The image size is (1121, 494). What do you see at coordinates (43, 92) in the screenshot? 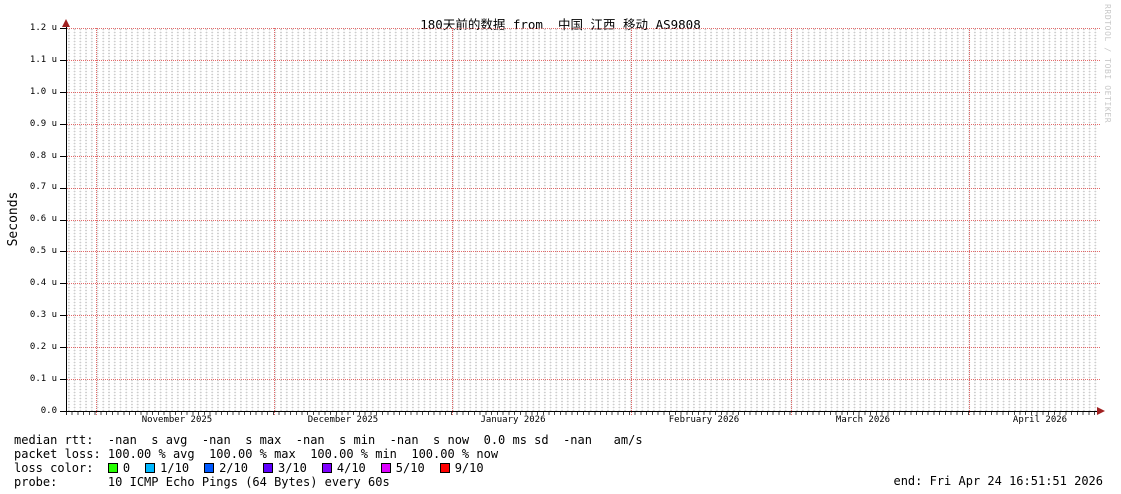
I see `y-tick-label: 1.0 u` at bounding box center [43, 92].